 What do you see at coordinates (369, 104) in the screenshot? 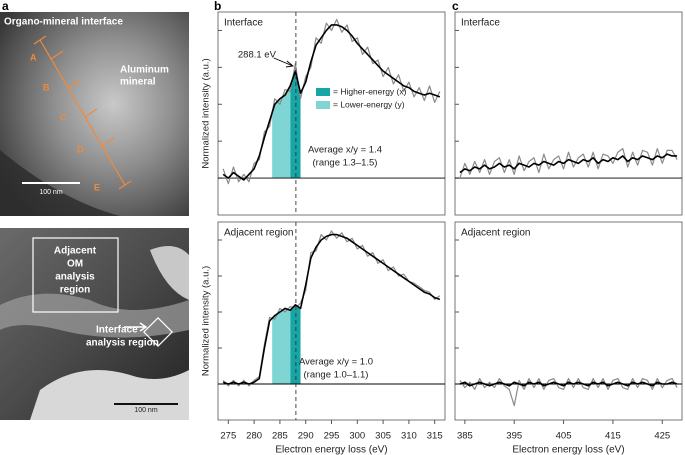
I see `legend-label: = Lower-energy (y)` at bounding box center [369, 104].